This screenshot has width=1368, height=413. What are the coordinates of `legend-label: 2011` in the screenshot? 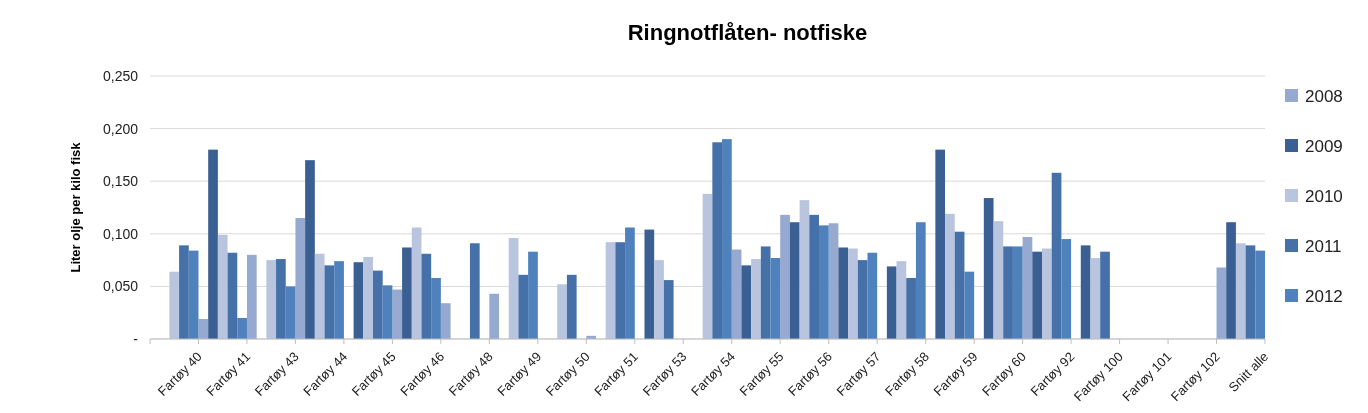 It's located at (1323, 246).